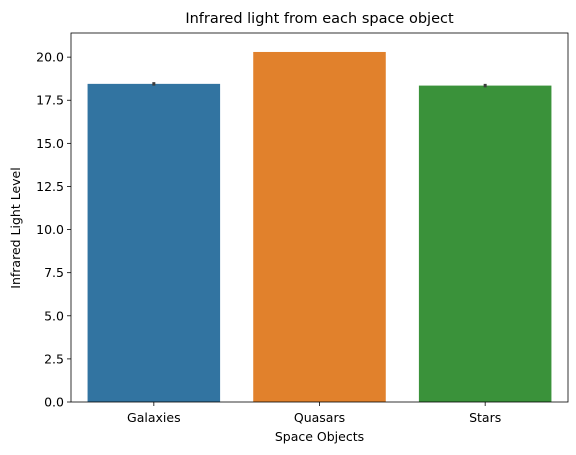 The image size is (576, 455). I want to click on y-tick-label: 17.5, so click(50, 100).